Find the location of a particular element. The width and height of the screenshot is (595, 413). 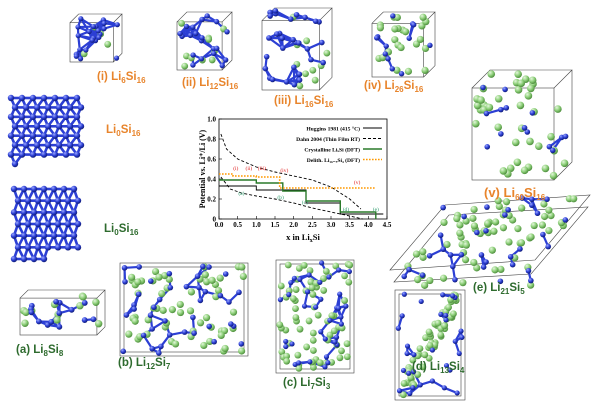

annotation-label: (b) is located at coordinates (280, 197).